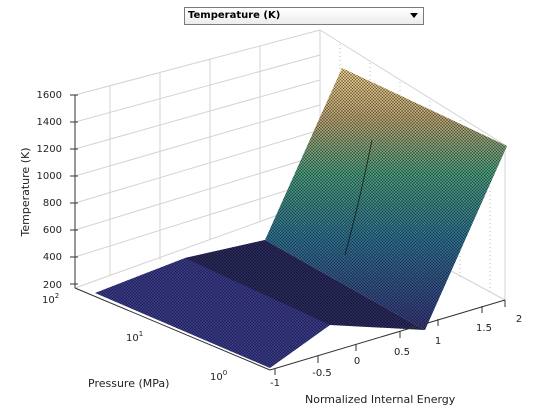 Image resolution: width=560 pixels, height=420 pixels. Describe the element at coordinates (305, 285) in the screenshot. I see `surface-mid-mesh` at that location.